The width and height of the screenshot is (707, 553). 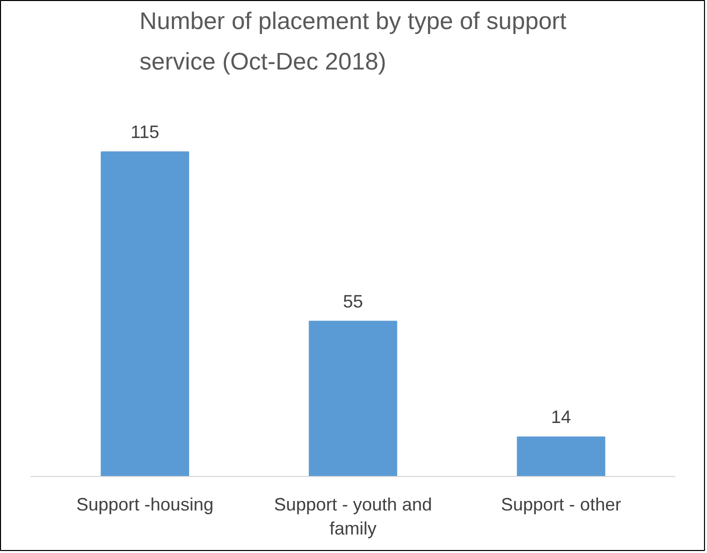 What do you see at coordinates (353, 42) in the screenshot?
I see `chart-title: Number of placement by type of support service (Oct-Dec 2018)` at bounding box center [353, 42].